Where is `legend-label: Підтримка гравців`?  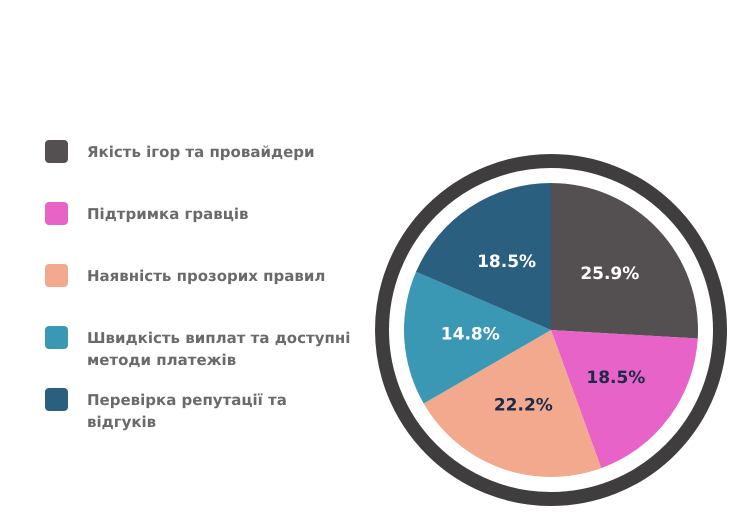 legend-label: Підтримка гравців is located at coordinates (167, 214).